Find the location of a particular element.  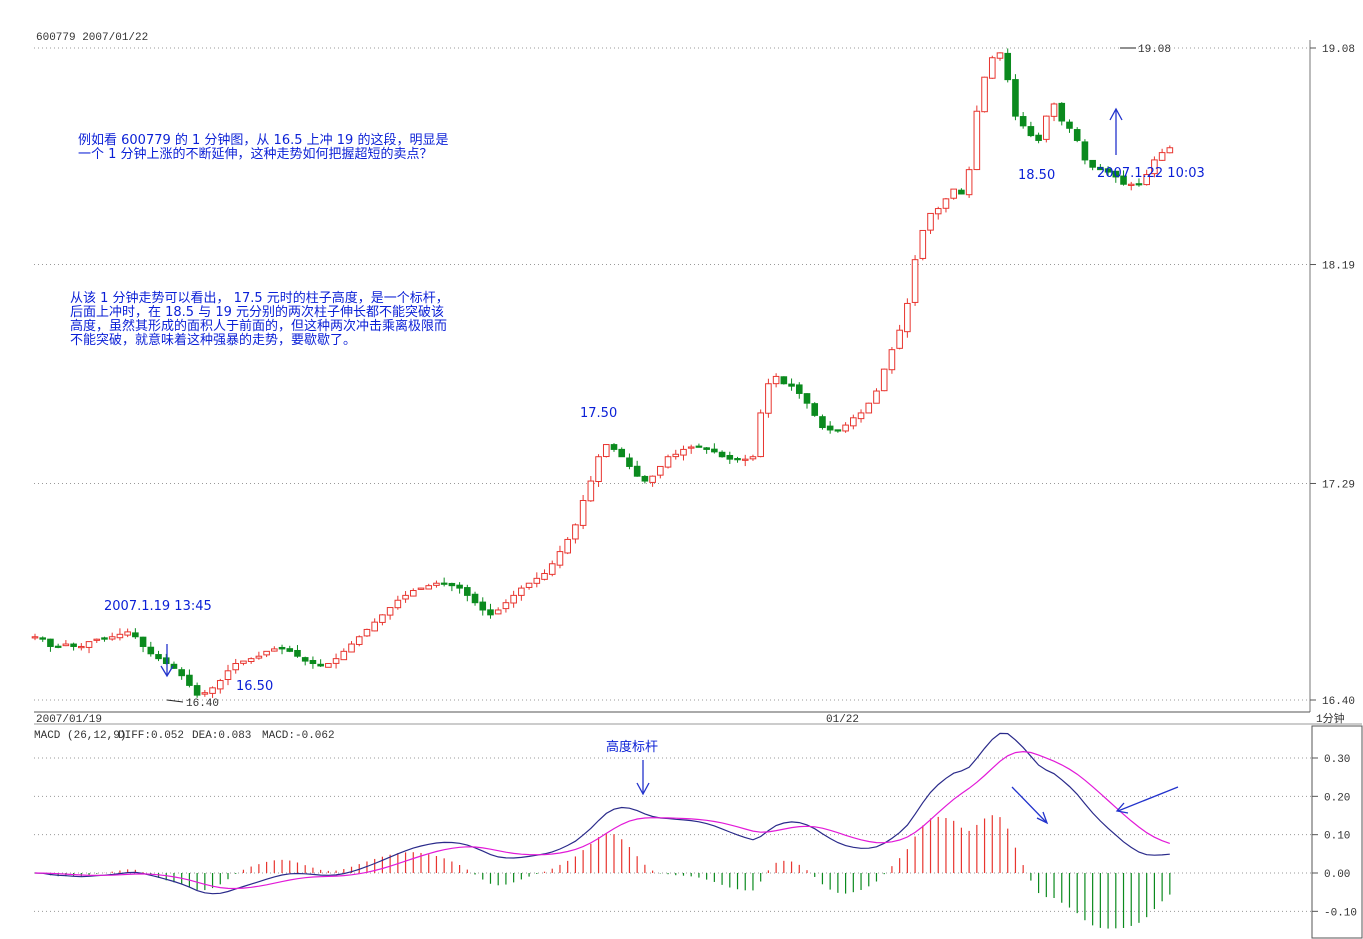

diff-line is located at coordinates (602, 813).